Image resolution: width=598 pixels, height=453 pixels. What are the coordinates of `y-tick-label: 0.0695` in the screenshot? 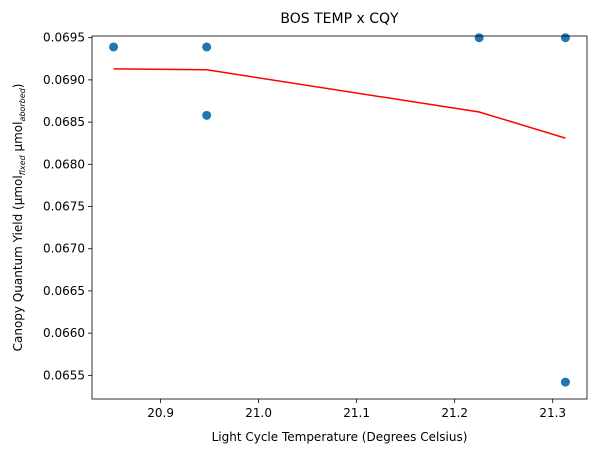 It's located at (64, 38).